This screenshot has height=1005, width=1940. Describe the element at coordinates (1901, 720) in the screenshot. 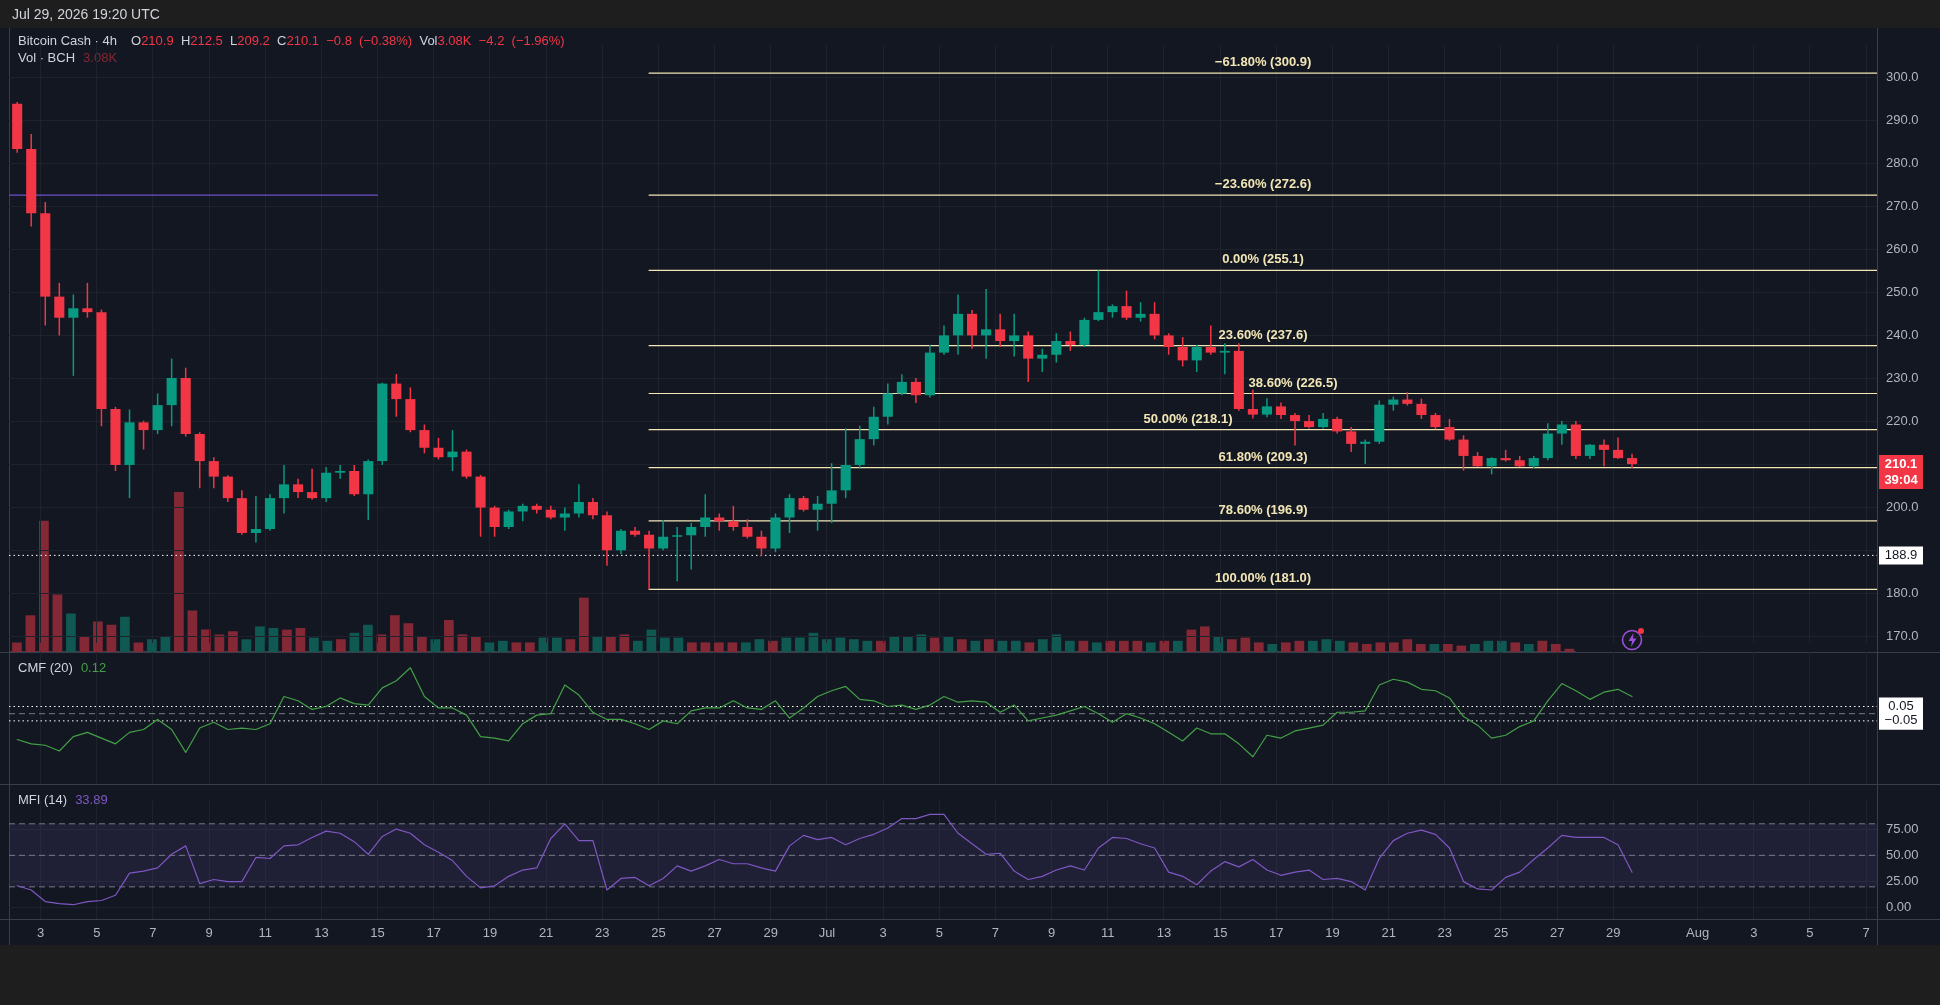

I see `ref-line-label: −0.05` at that location.